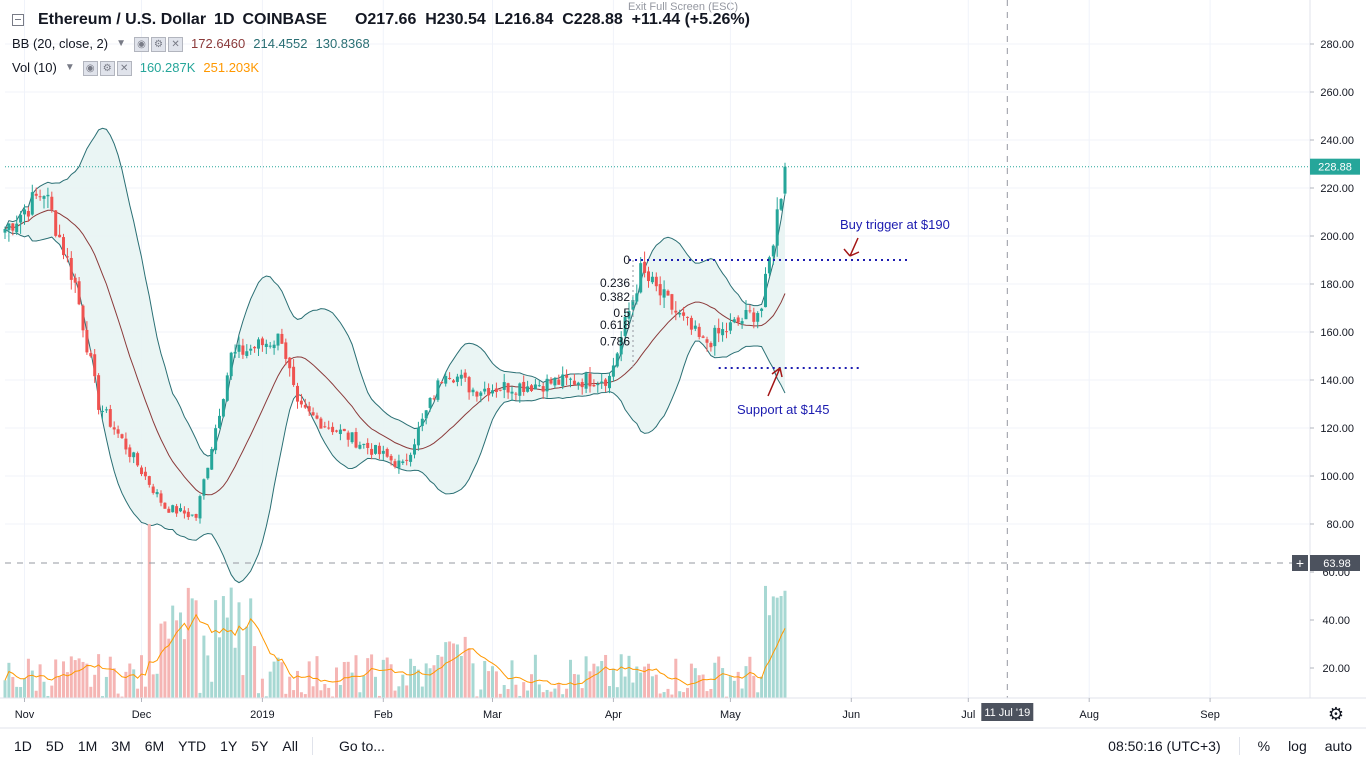 This screenshot has width=1366, height=773. Describe the element at coordinates (192, 746) in the screenshot. I see `range-ytd: YTD` at that location.